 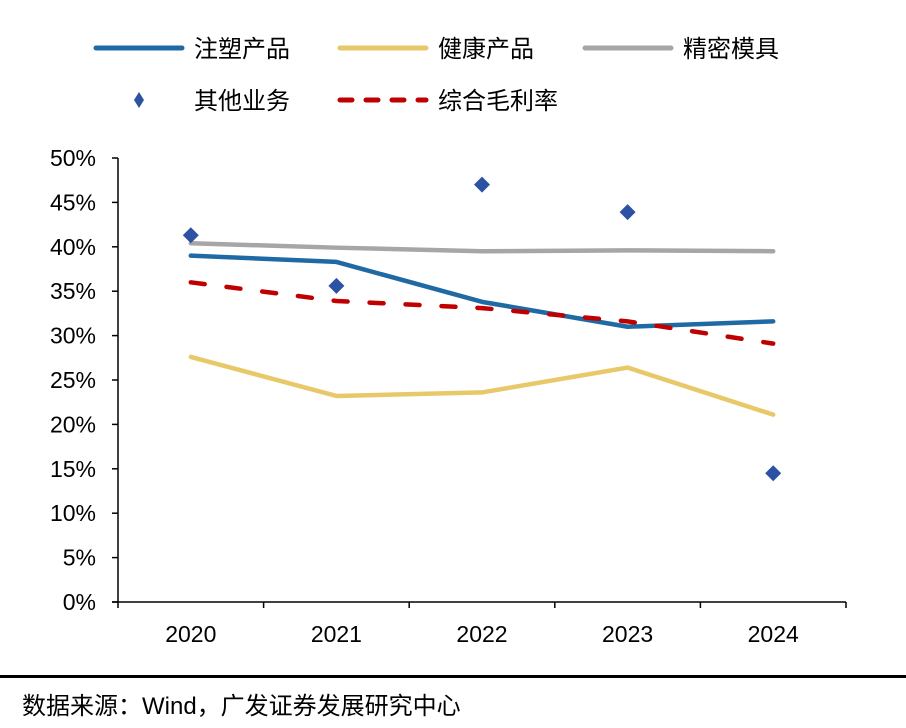 What do you see at coordinates (79, 558) in the screenshot?
I see `y-tick-label: 5%` at bounding box center [79, 558].